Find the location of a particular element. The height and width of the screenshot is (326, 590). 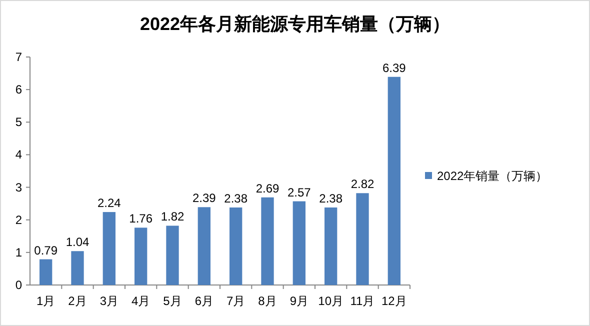

x-tick-label: 9月 is located at coordinates (299, 301).